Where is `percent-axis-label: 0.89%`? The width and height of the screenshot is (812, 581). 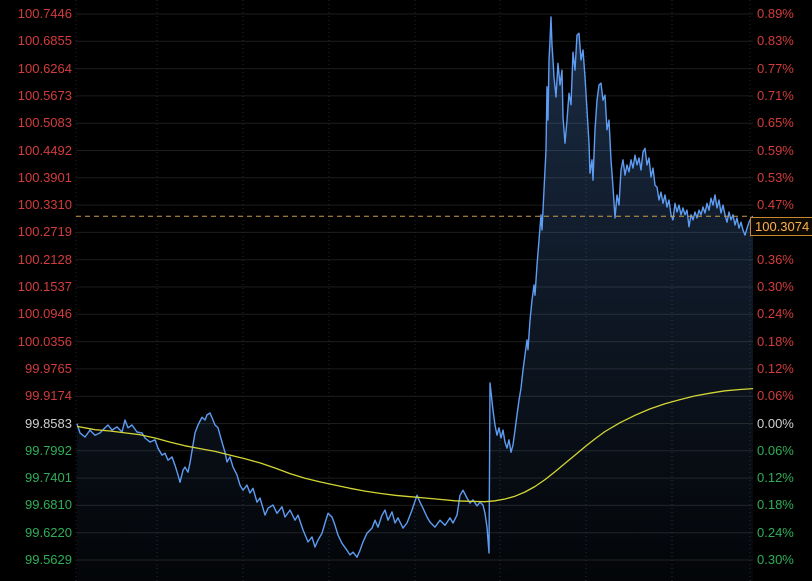 percent-axis-label: 0.89% is located at coordinates (775, 13).